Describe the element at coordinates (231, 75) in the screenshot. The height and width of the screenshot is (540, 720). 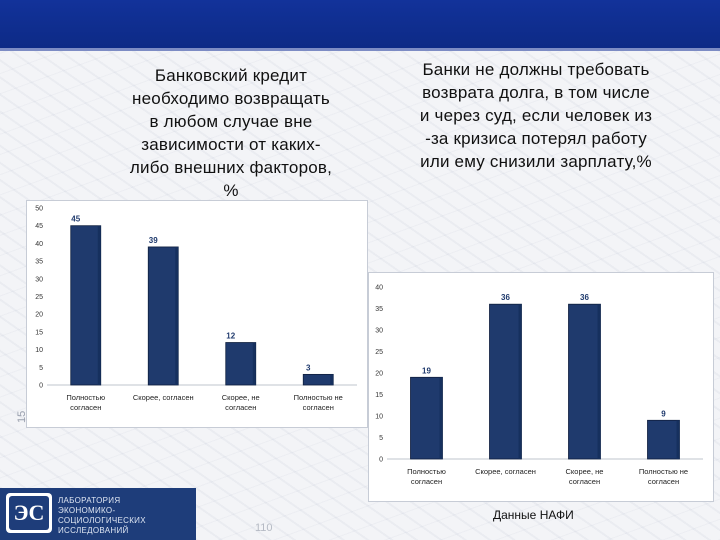
I see `chart-left-title-line: Банковский кредит` at that location.